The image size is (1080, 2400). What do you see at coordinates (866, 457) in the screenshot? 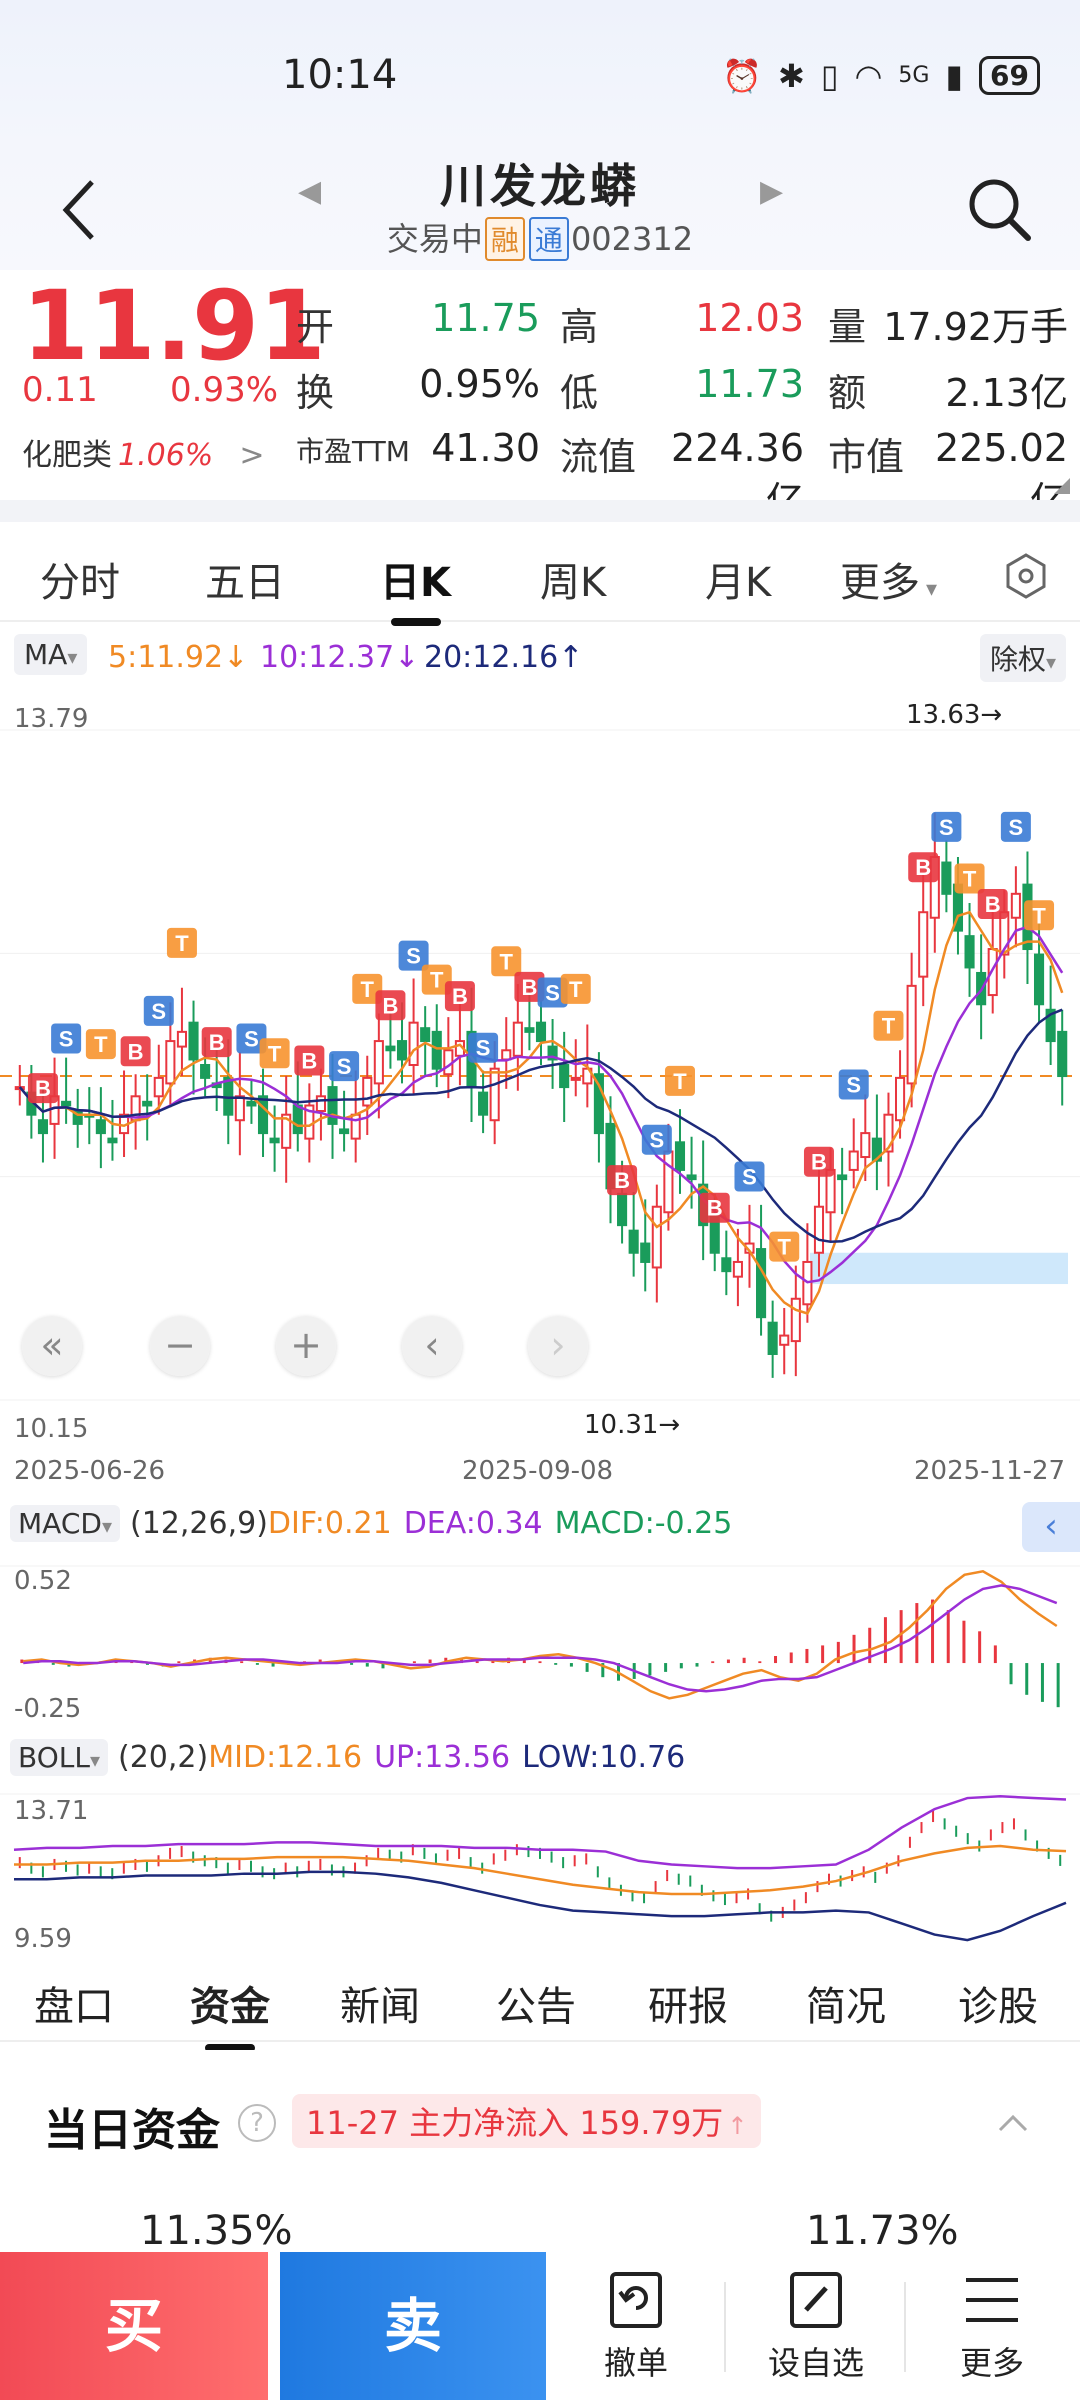
I see `mkt-cap-label: 市值` at bounding box center [866, 457].